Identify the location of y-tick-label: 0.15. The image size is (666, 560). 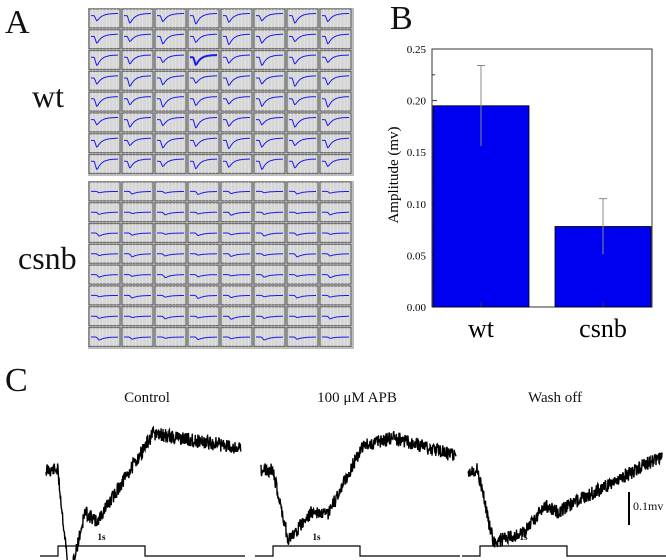
(417, 153).